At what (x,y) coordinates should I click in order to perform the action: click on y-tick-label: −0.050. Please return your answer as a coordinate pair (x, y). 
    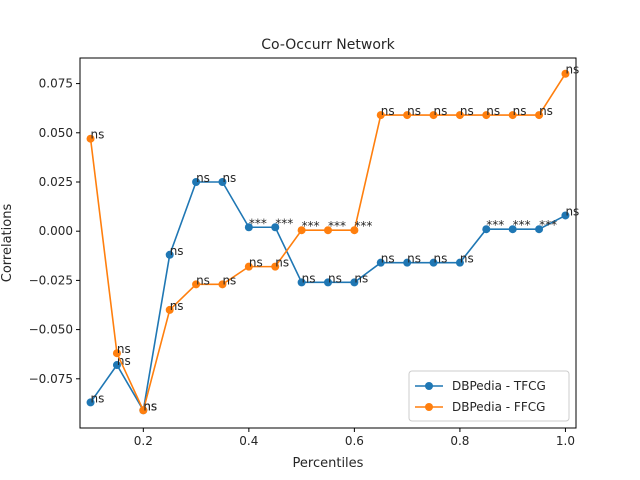
    Looking at the image, I should click on (51, 330).